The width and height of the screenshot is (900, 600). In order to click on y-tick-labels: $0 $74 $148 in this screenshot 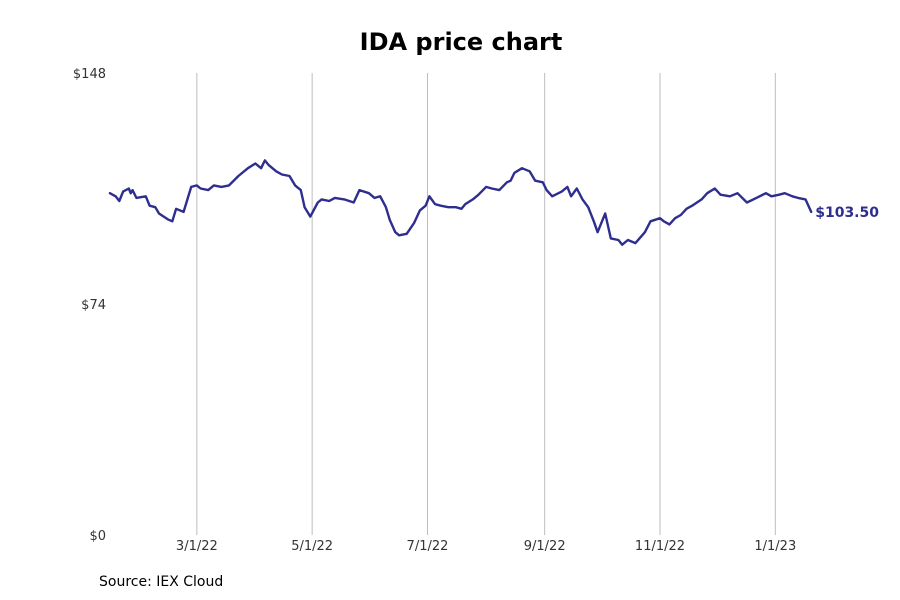, I will do `click(89, 305)`.